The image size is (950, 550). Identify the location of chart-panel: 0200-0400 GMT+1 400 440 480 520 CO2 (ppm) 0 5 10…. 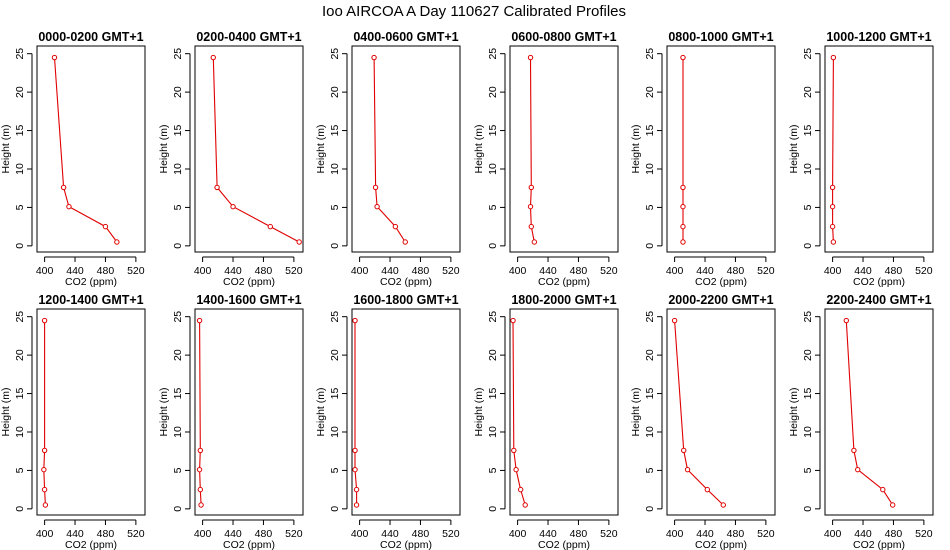
(231, 159).